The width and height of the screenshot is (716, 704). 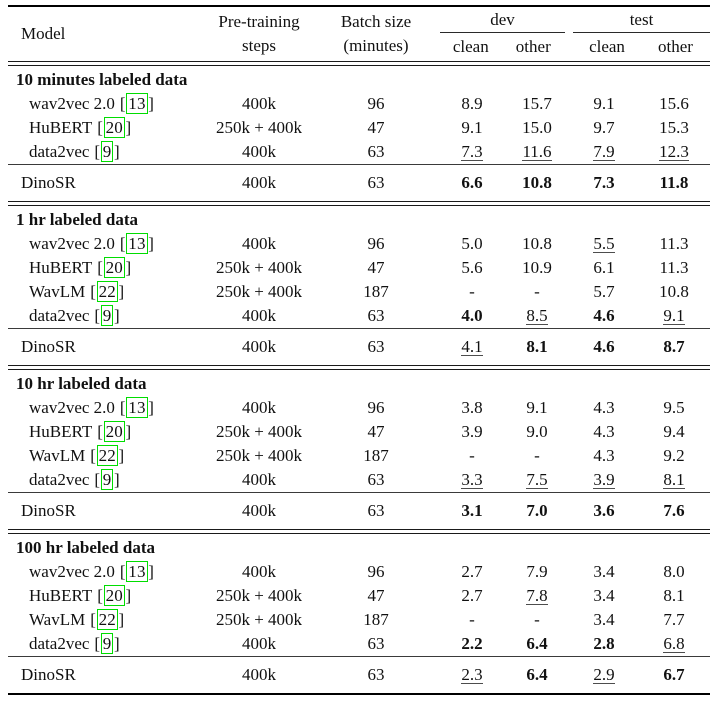 I want to click on metric-value: 7.7, so click(x=674, y=619).